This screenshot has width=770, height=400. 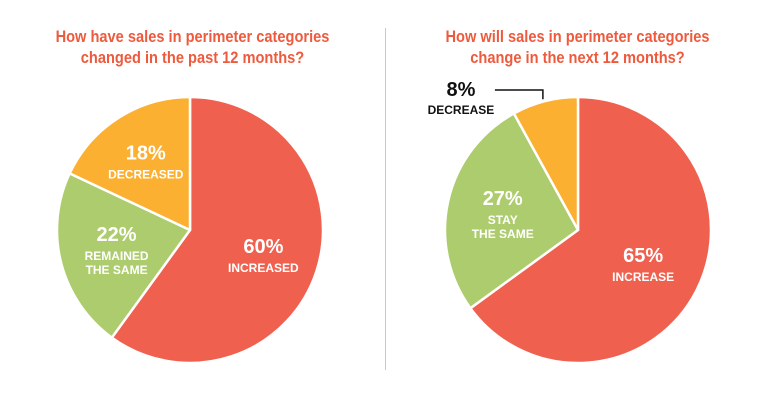 What do you see at coordinates (117, 256) in the screenshot?
I see `data-label-remained-the-same-text: REMAINED` at bounding box center [117, 256].